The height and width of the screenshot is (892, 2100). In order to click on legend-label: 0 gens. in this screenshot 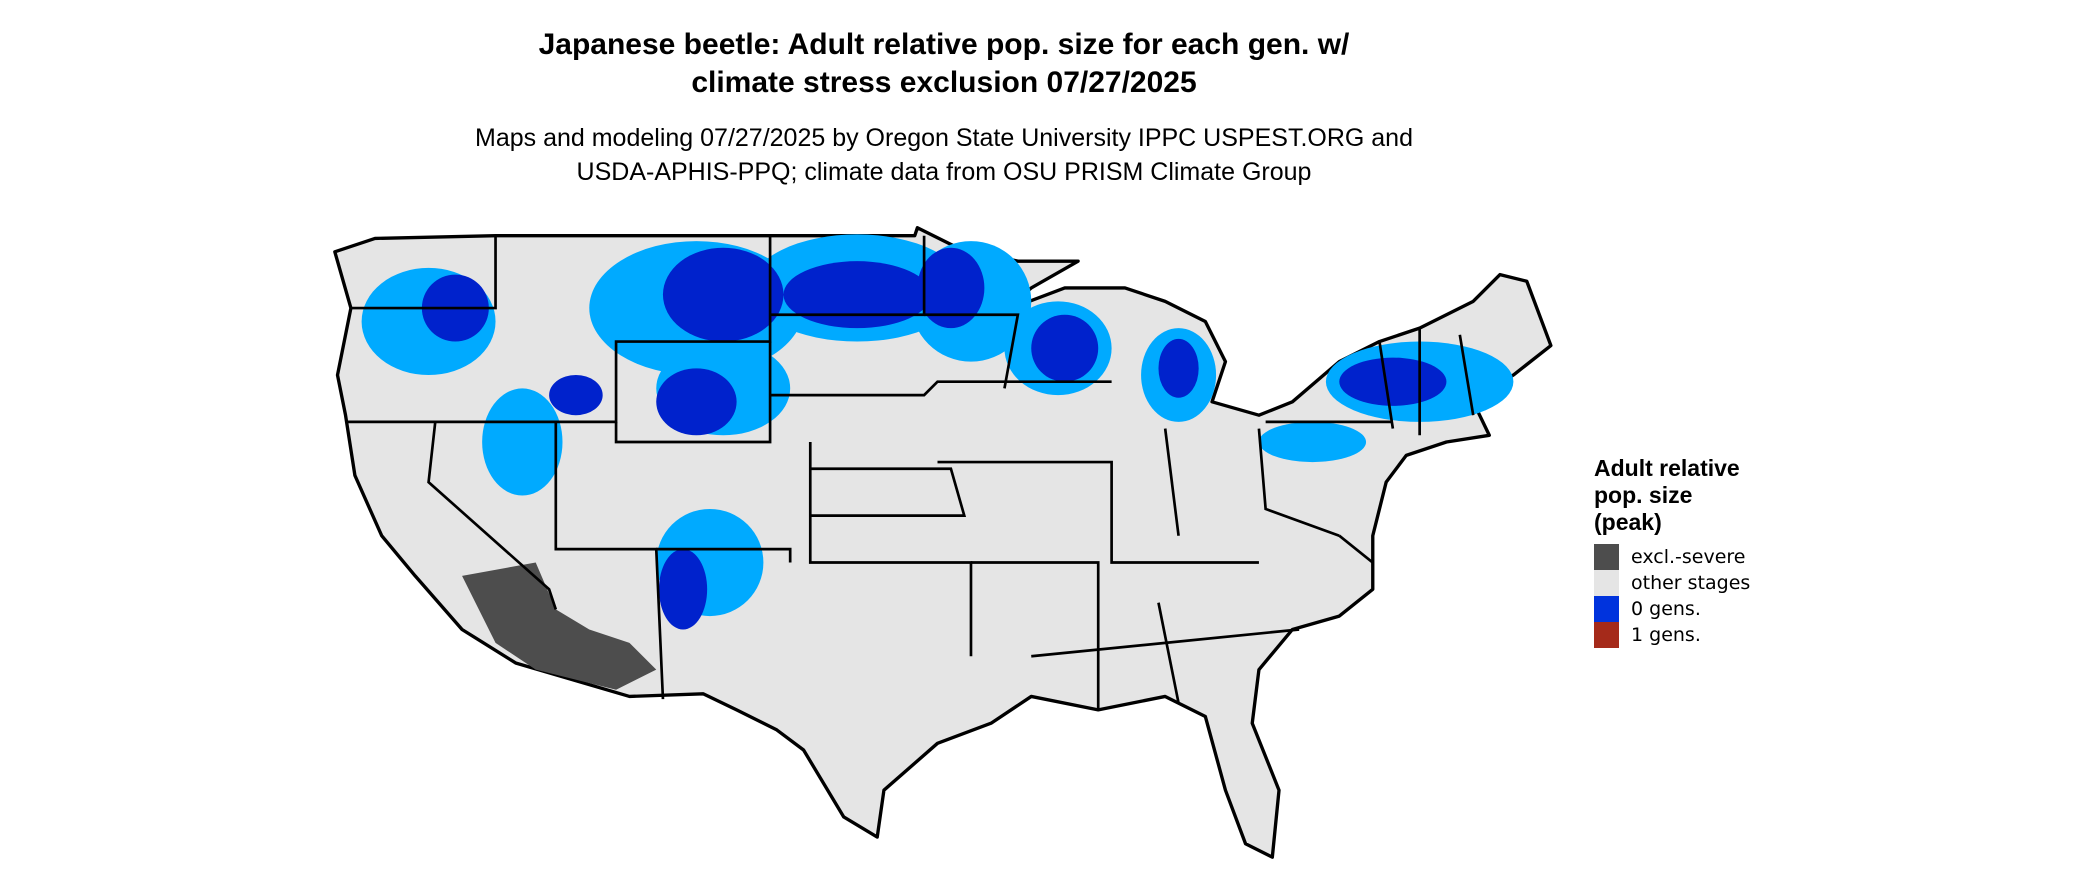, I will do `click(1666, 609)`.